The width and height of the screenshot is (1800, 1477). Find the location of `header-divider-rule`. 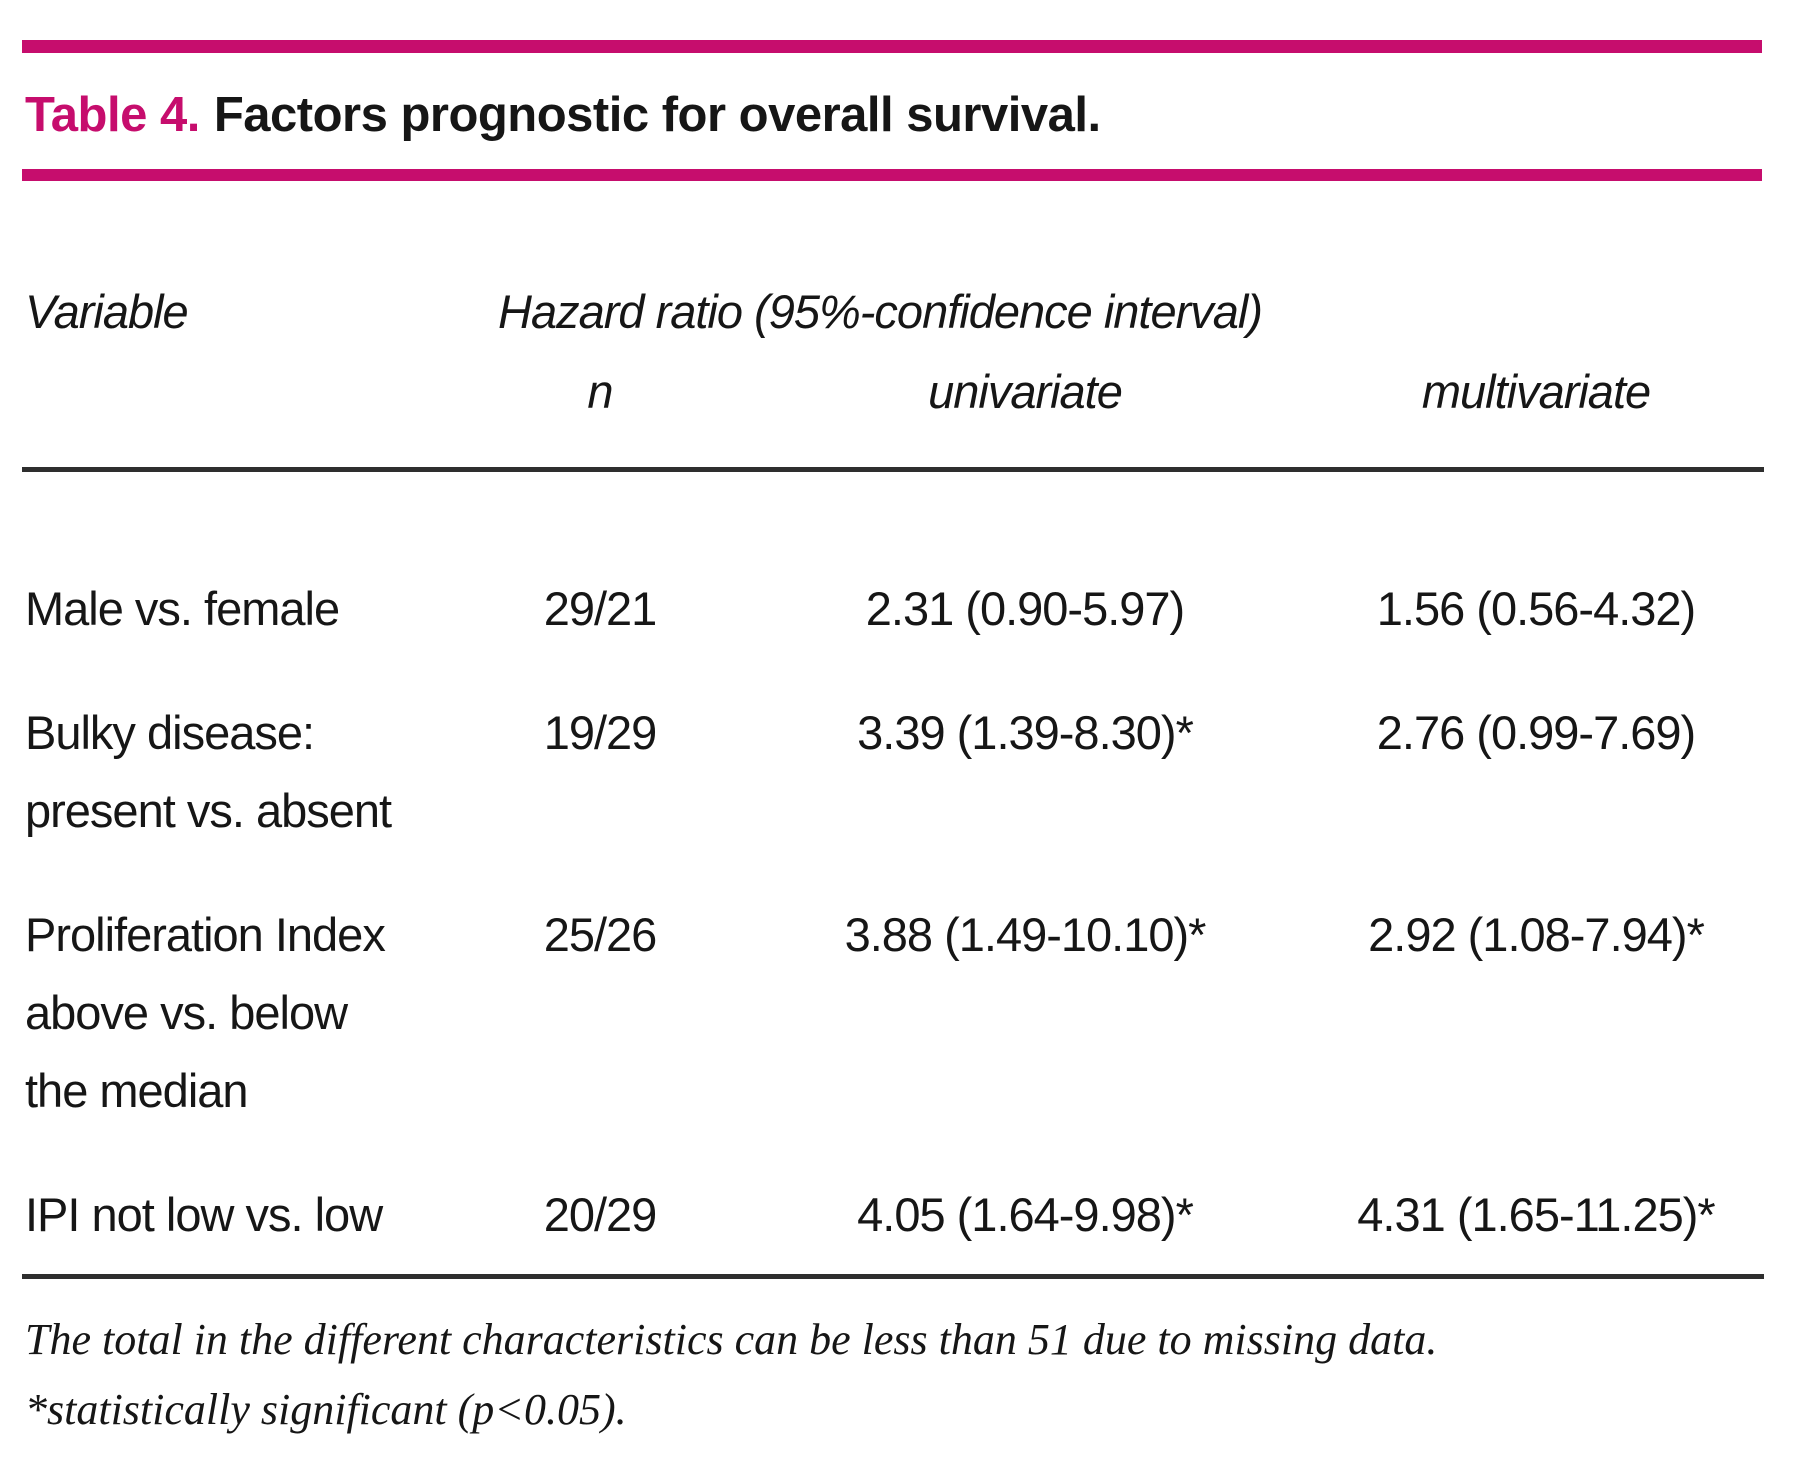

header-divider-rule is located at coordinates (893, 469).